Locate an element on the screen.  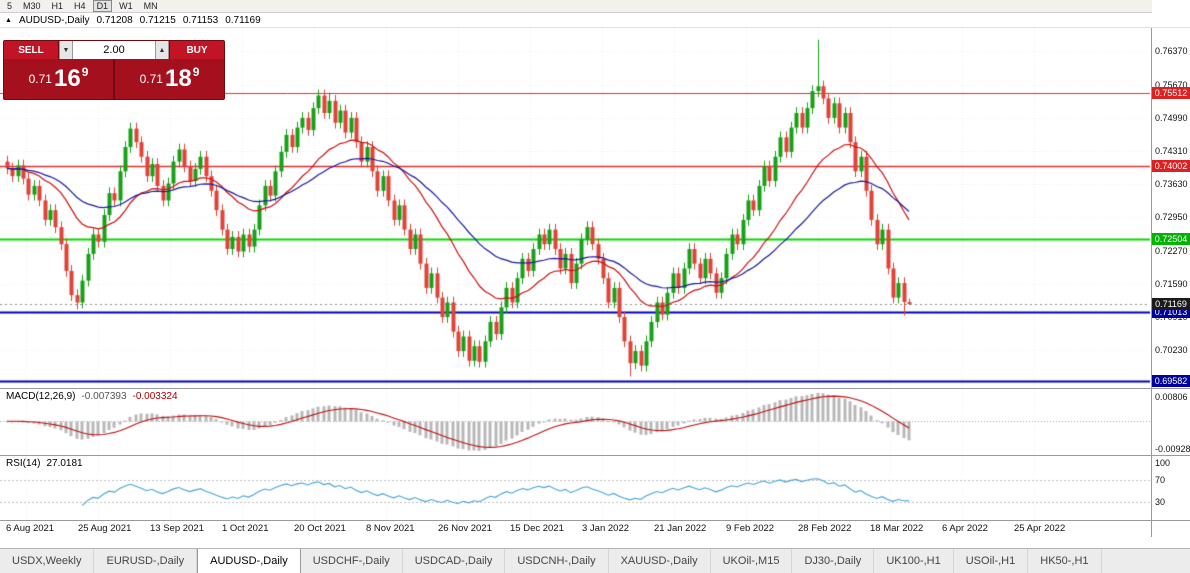
timeframe-button-w1: W1 is located at coordinates (126, 6).